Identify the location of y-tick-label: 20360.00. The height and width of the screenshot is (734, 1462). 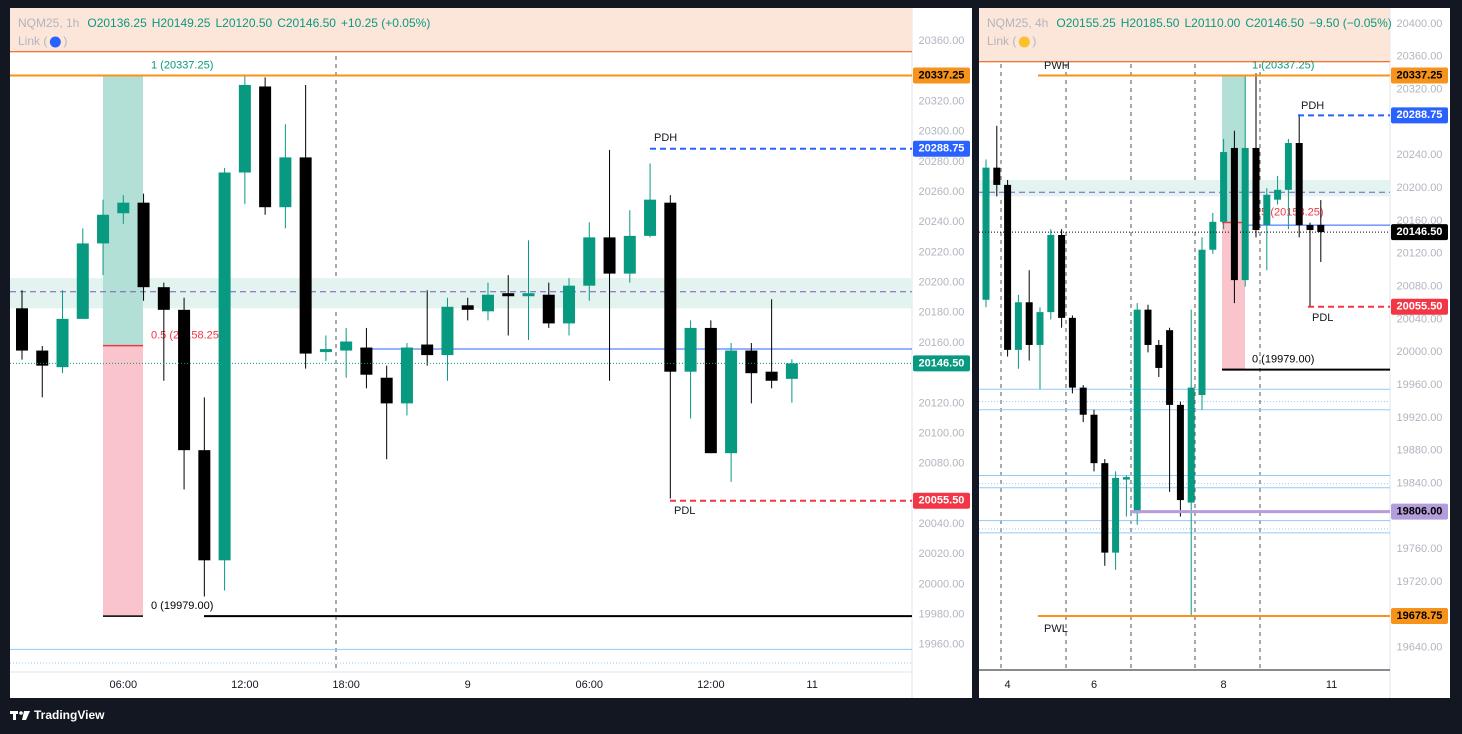
(1420, 57).